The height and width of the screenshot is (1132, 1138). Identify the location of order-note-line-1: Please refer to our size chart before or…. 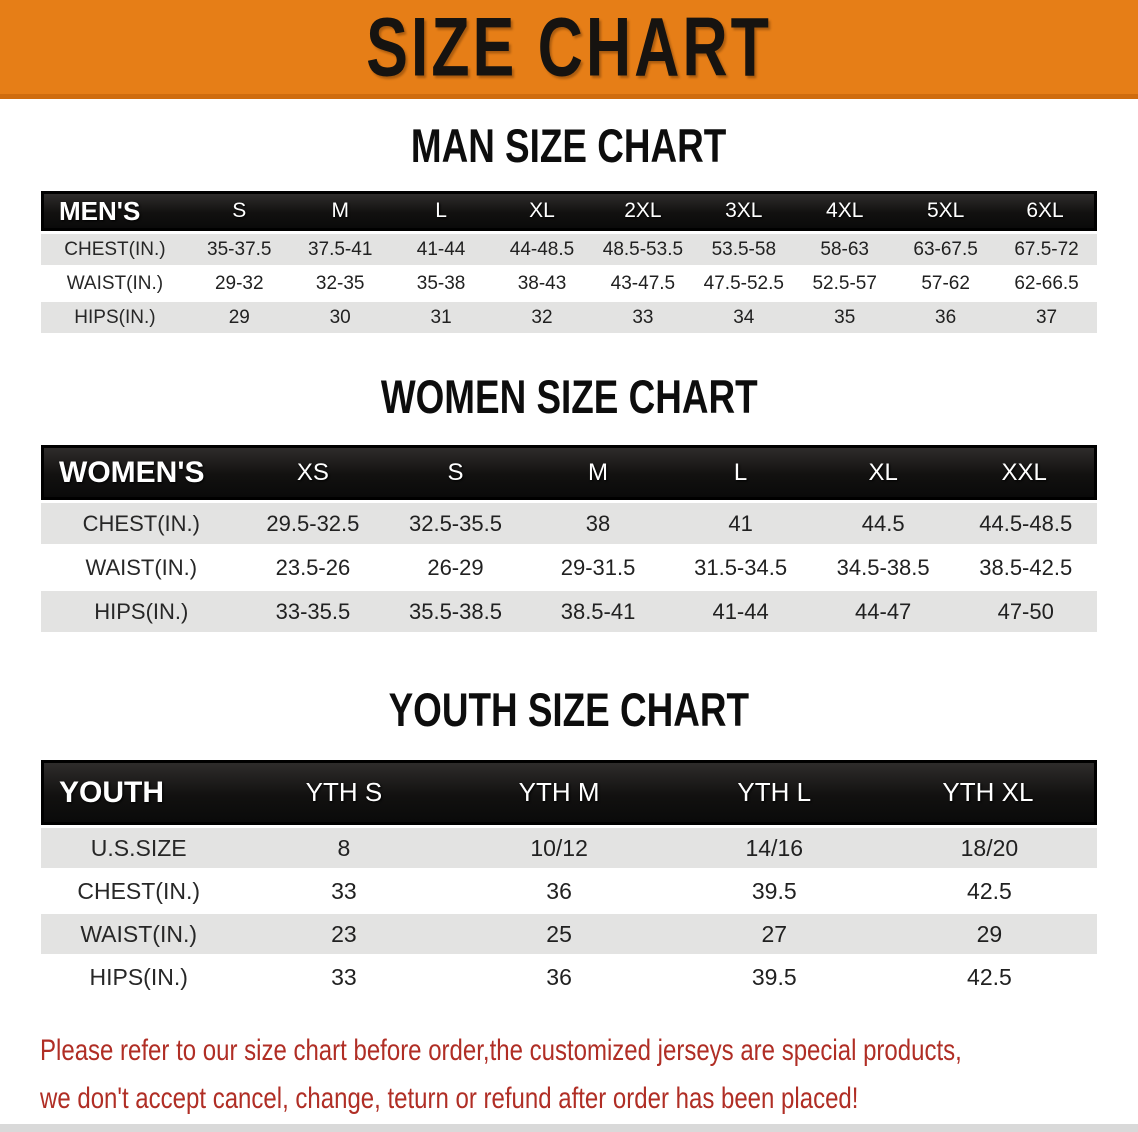
(501, 1050).